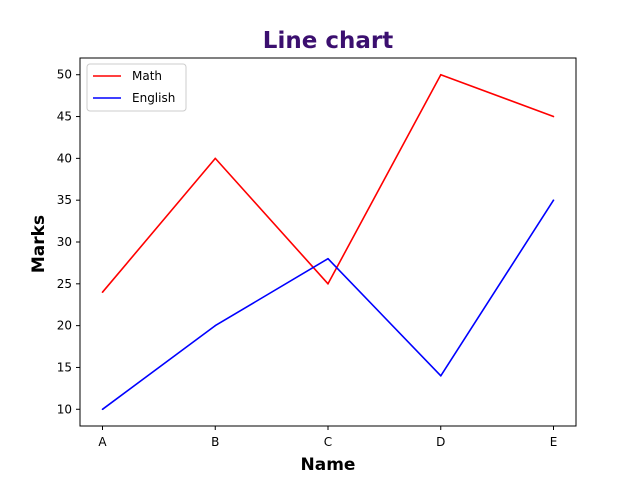 This screenshot has width=640, height=480. I want to click on y-tick-label: 35, so click(64, 200).